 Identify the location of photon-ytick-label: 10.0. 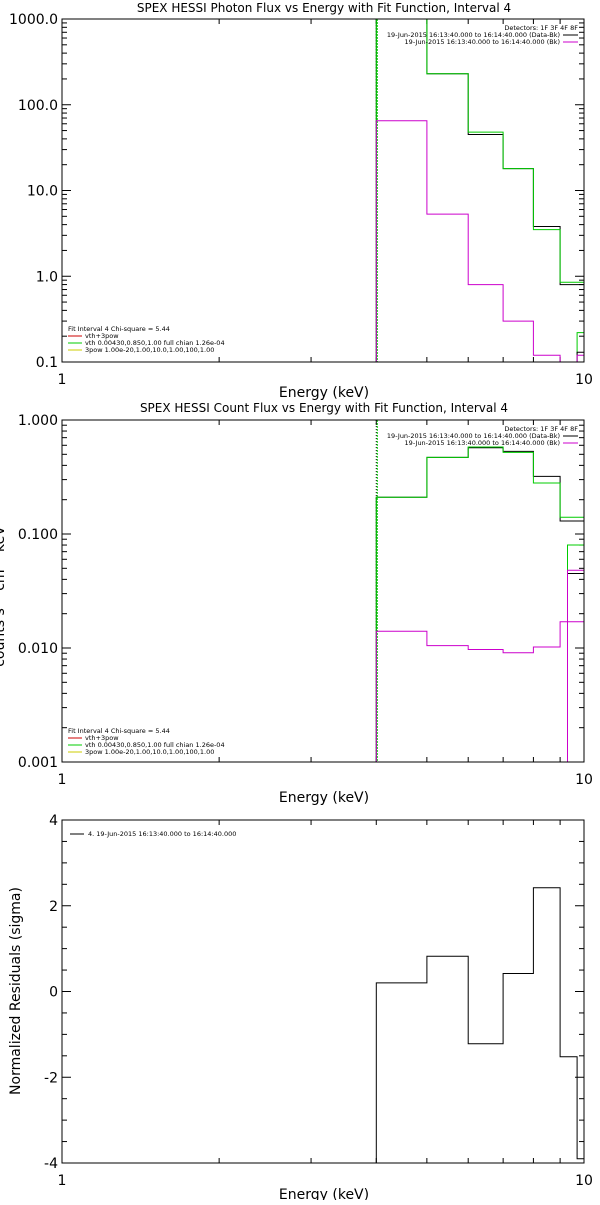
(42, 192).